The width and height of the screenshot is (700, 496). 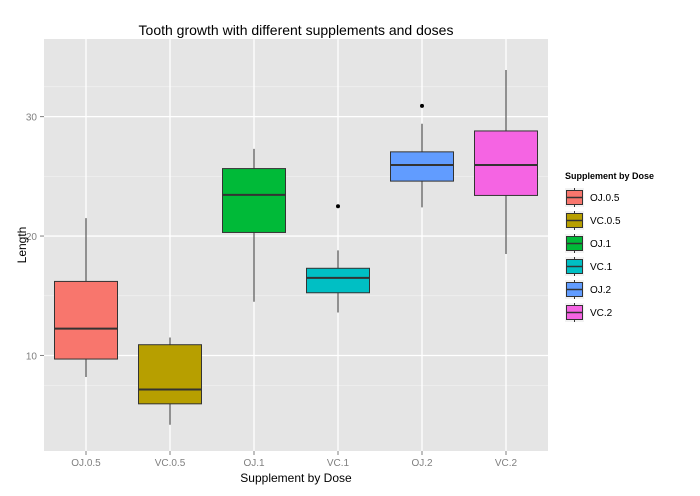 I want to click on x-tick-label: VC.1, so click(x=338, y=463).